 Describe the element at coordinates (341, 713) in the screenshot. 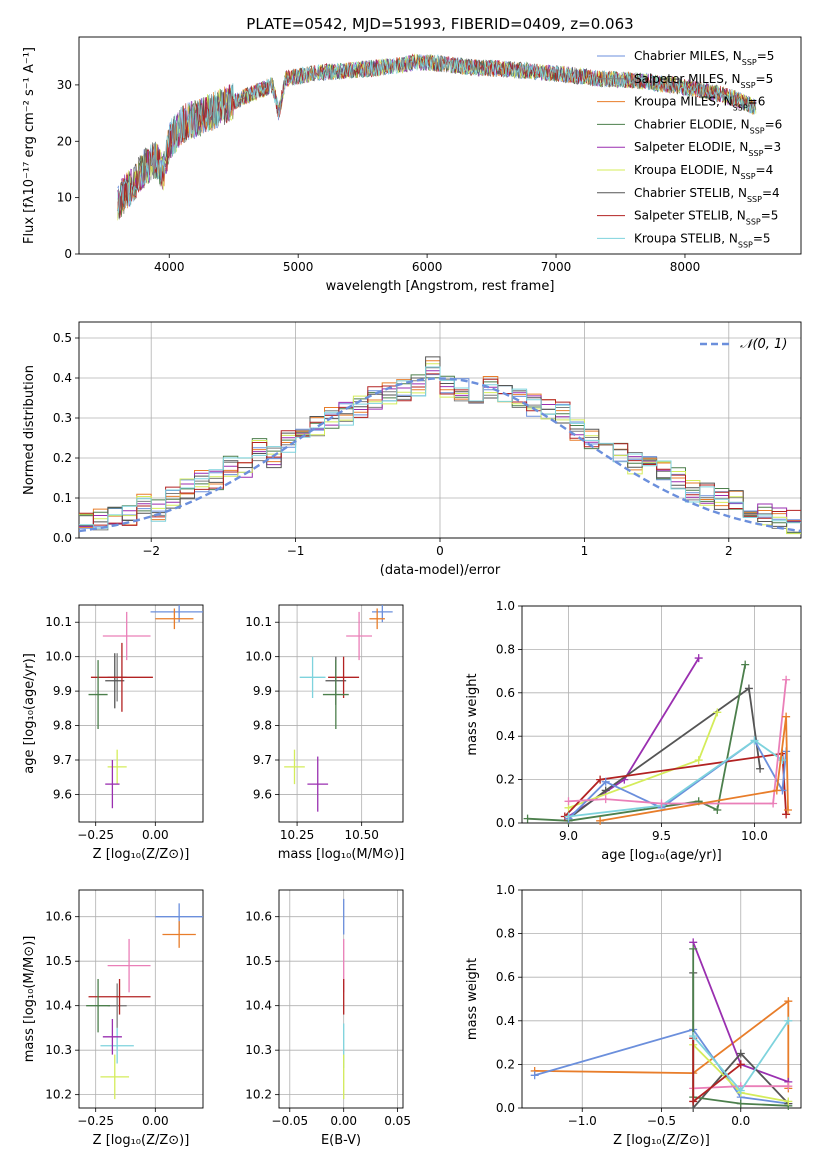

I see `age-vs-mass-frame` at that location.